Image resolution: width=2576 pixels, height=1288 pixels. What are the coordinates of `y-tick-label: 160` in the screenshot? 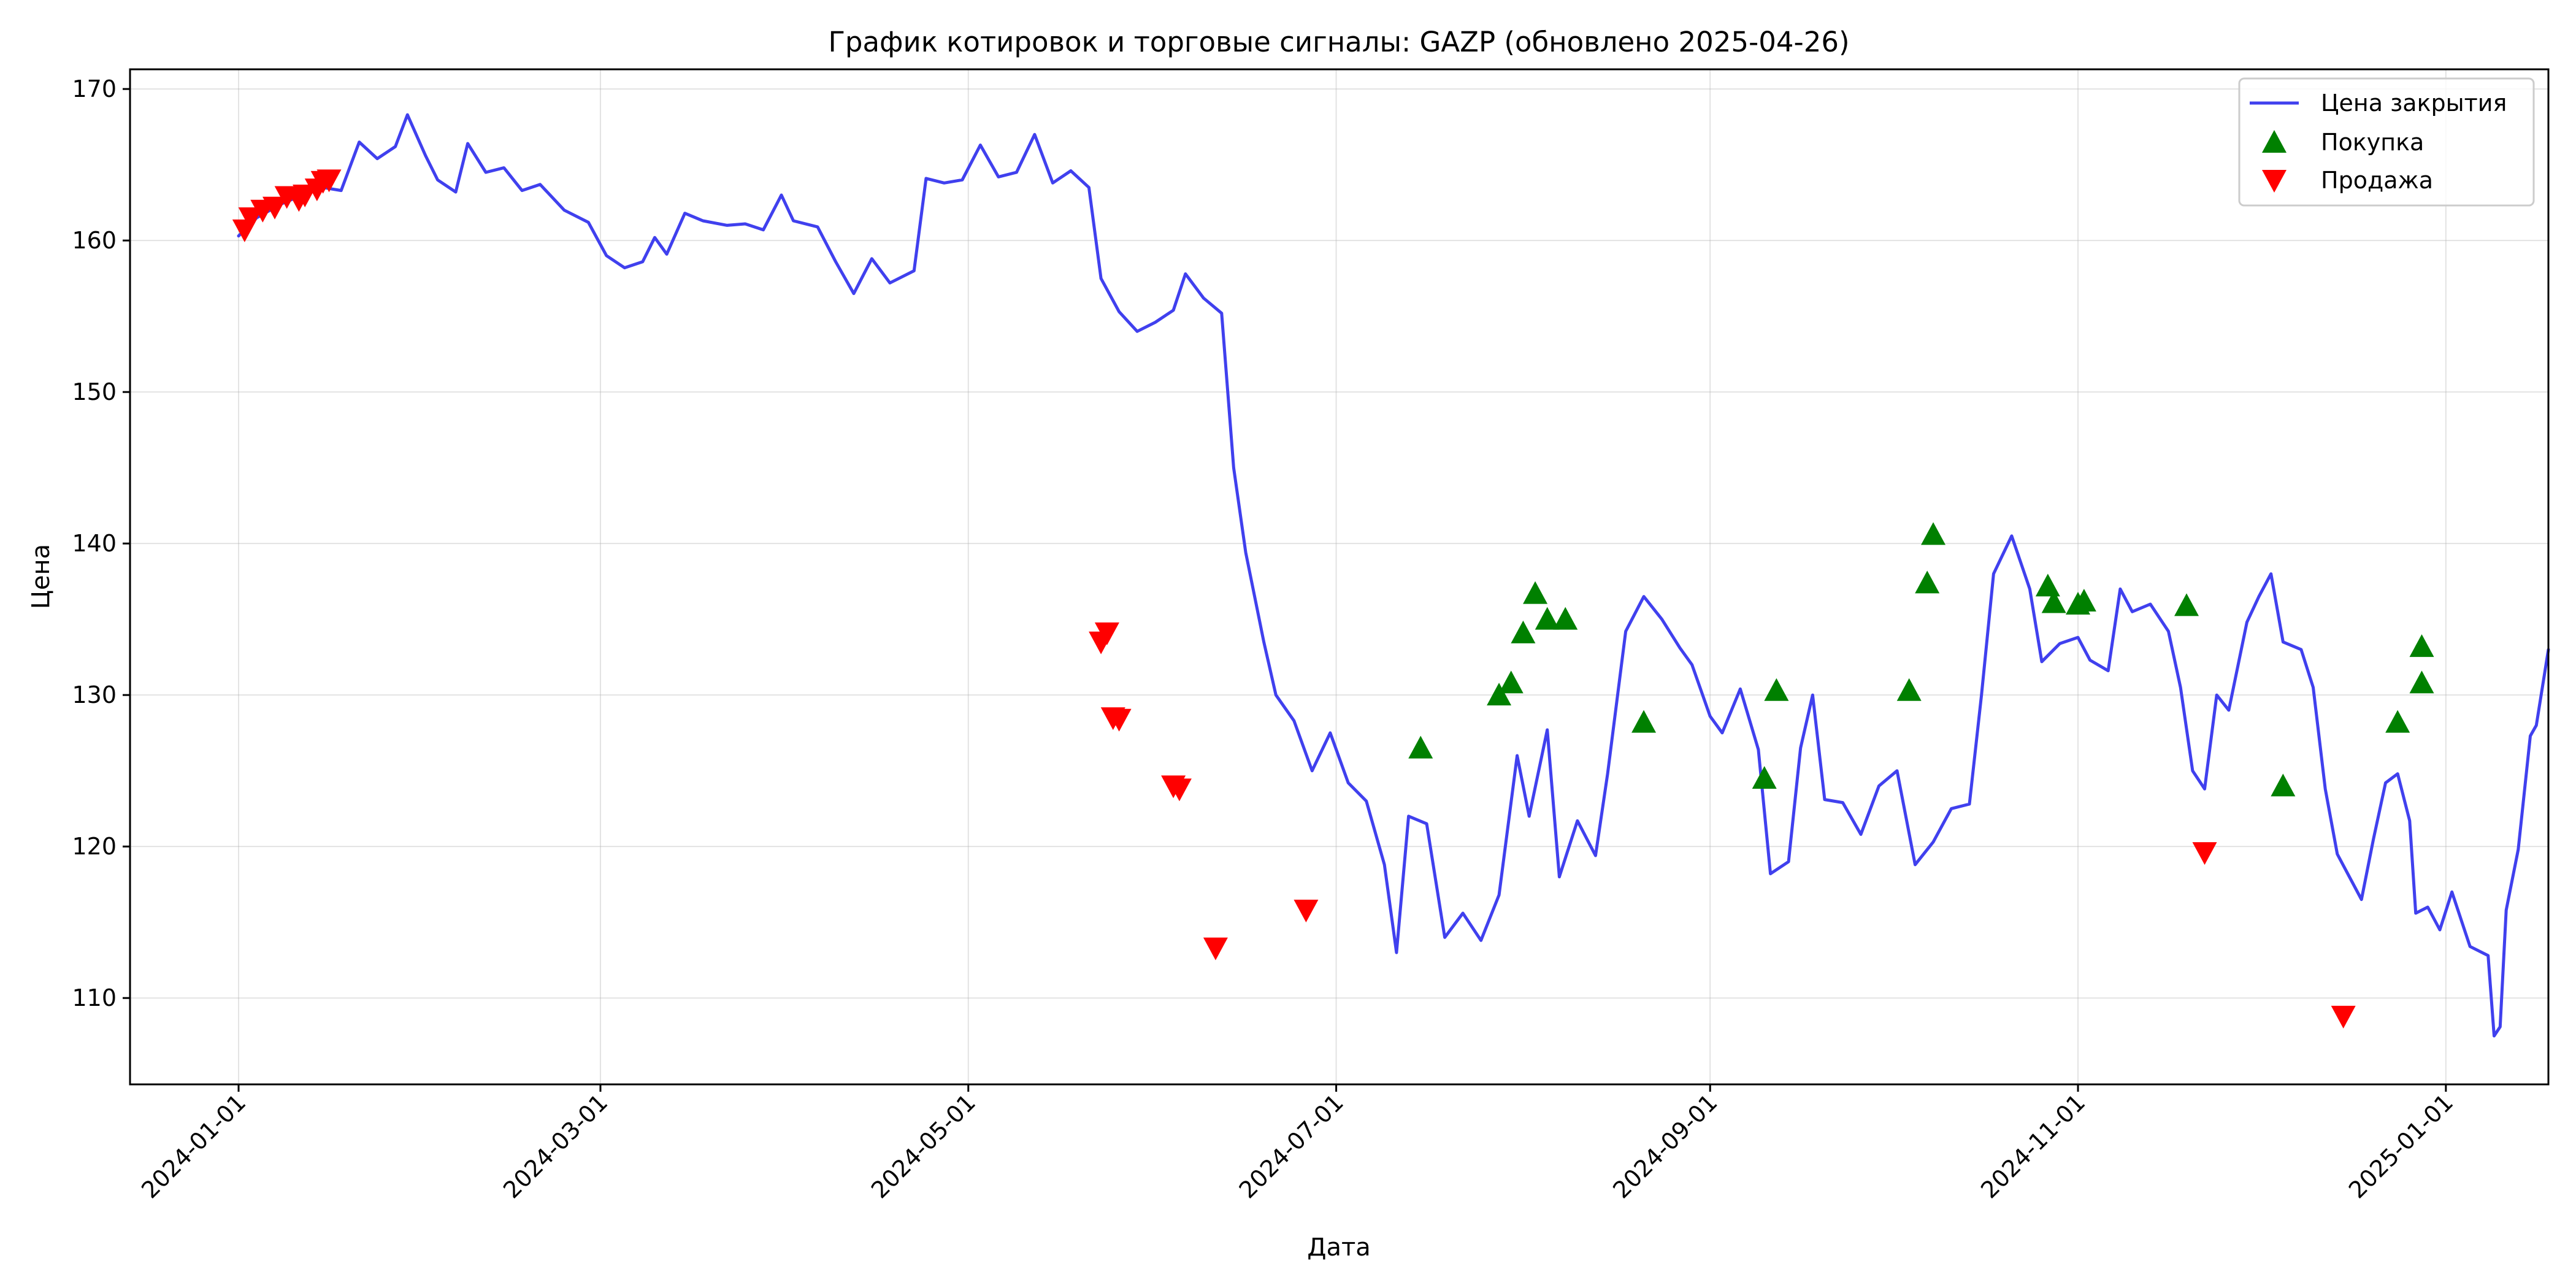 It's located at (94, 240).